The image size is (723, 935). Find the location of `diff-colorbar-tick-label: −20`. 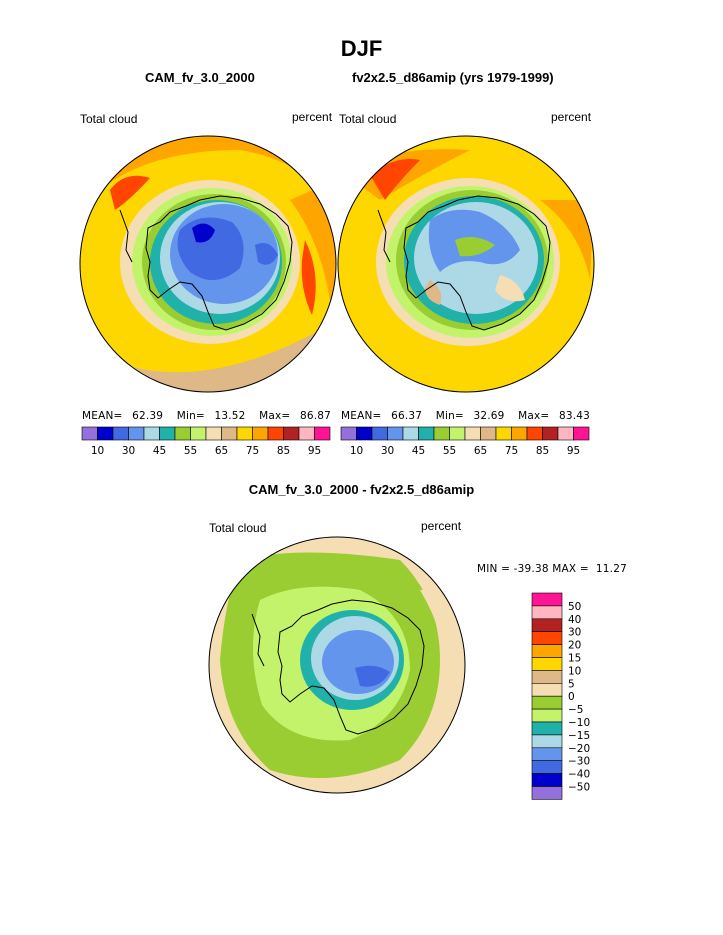

diff-colorbar-tick-label: −20 is located at coordinates (579, 749).